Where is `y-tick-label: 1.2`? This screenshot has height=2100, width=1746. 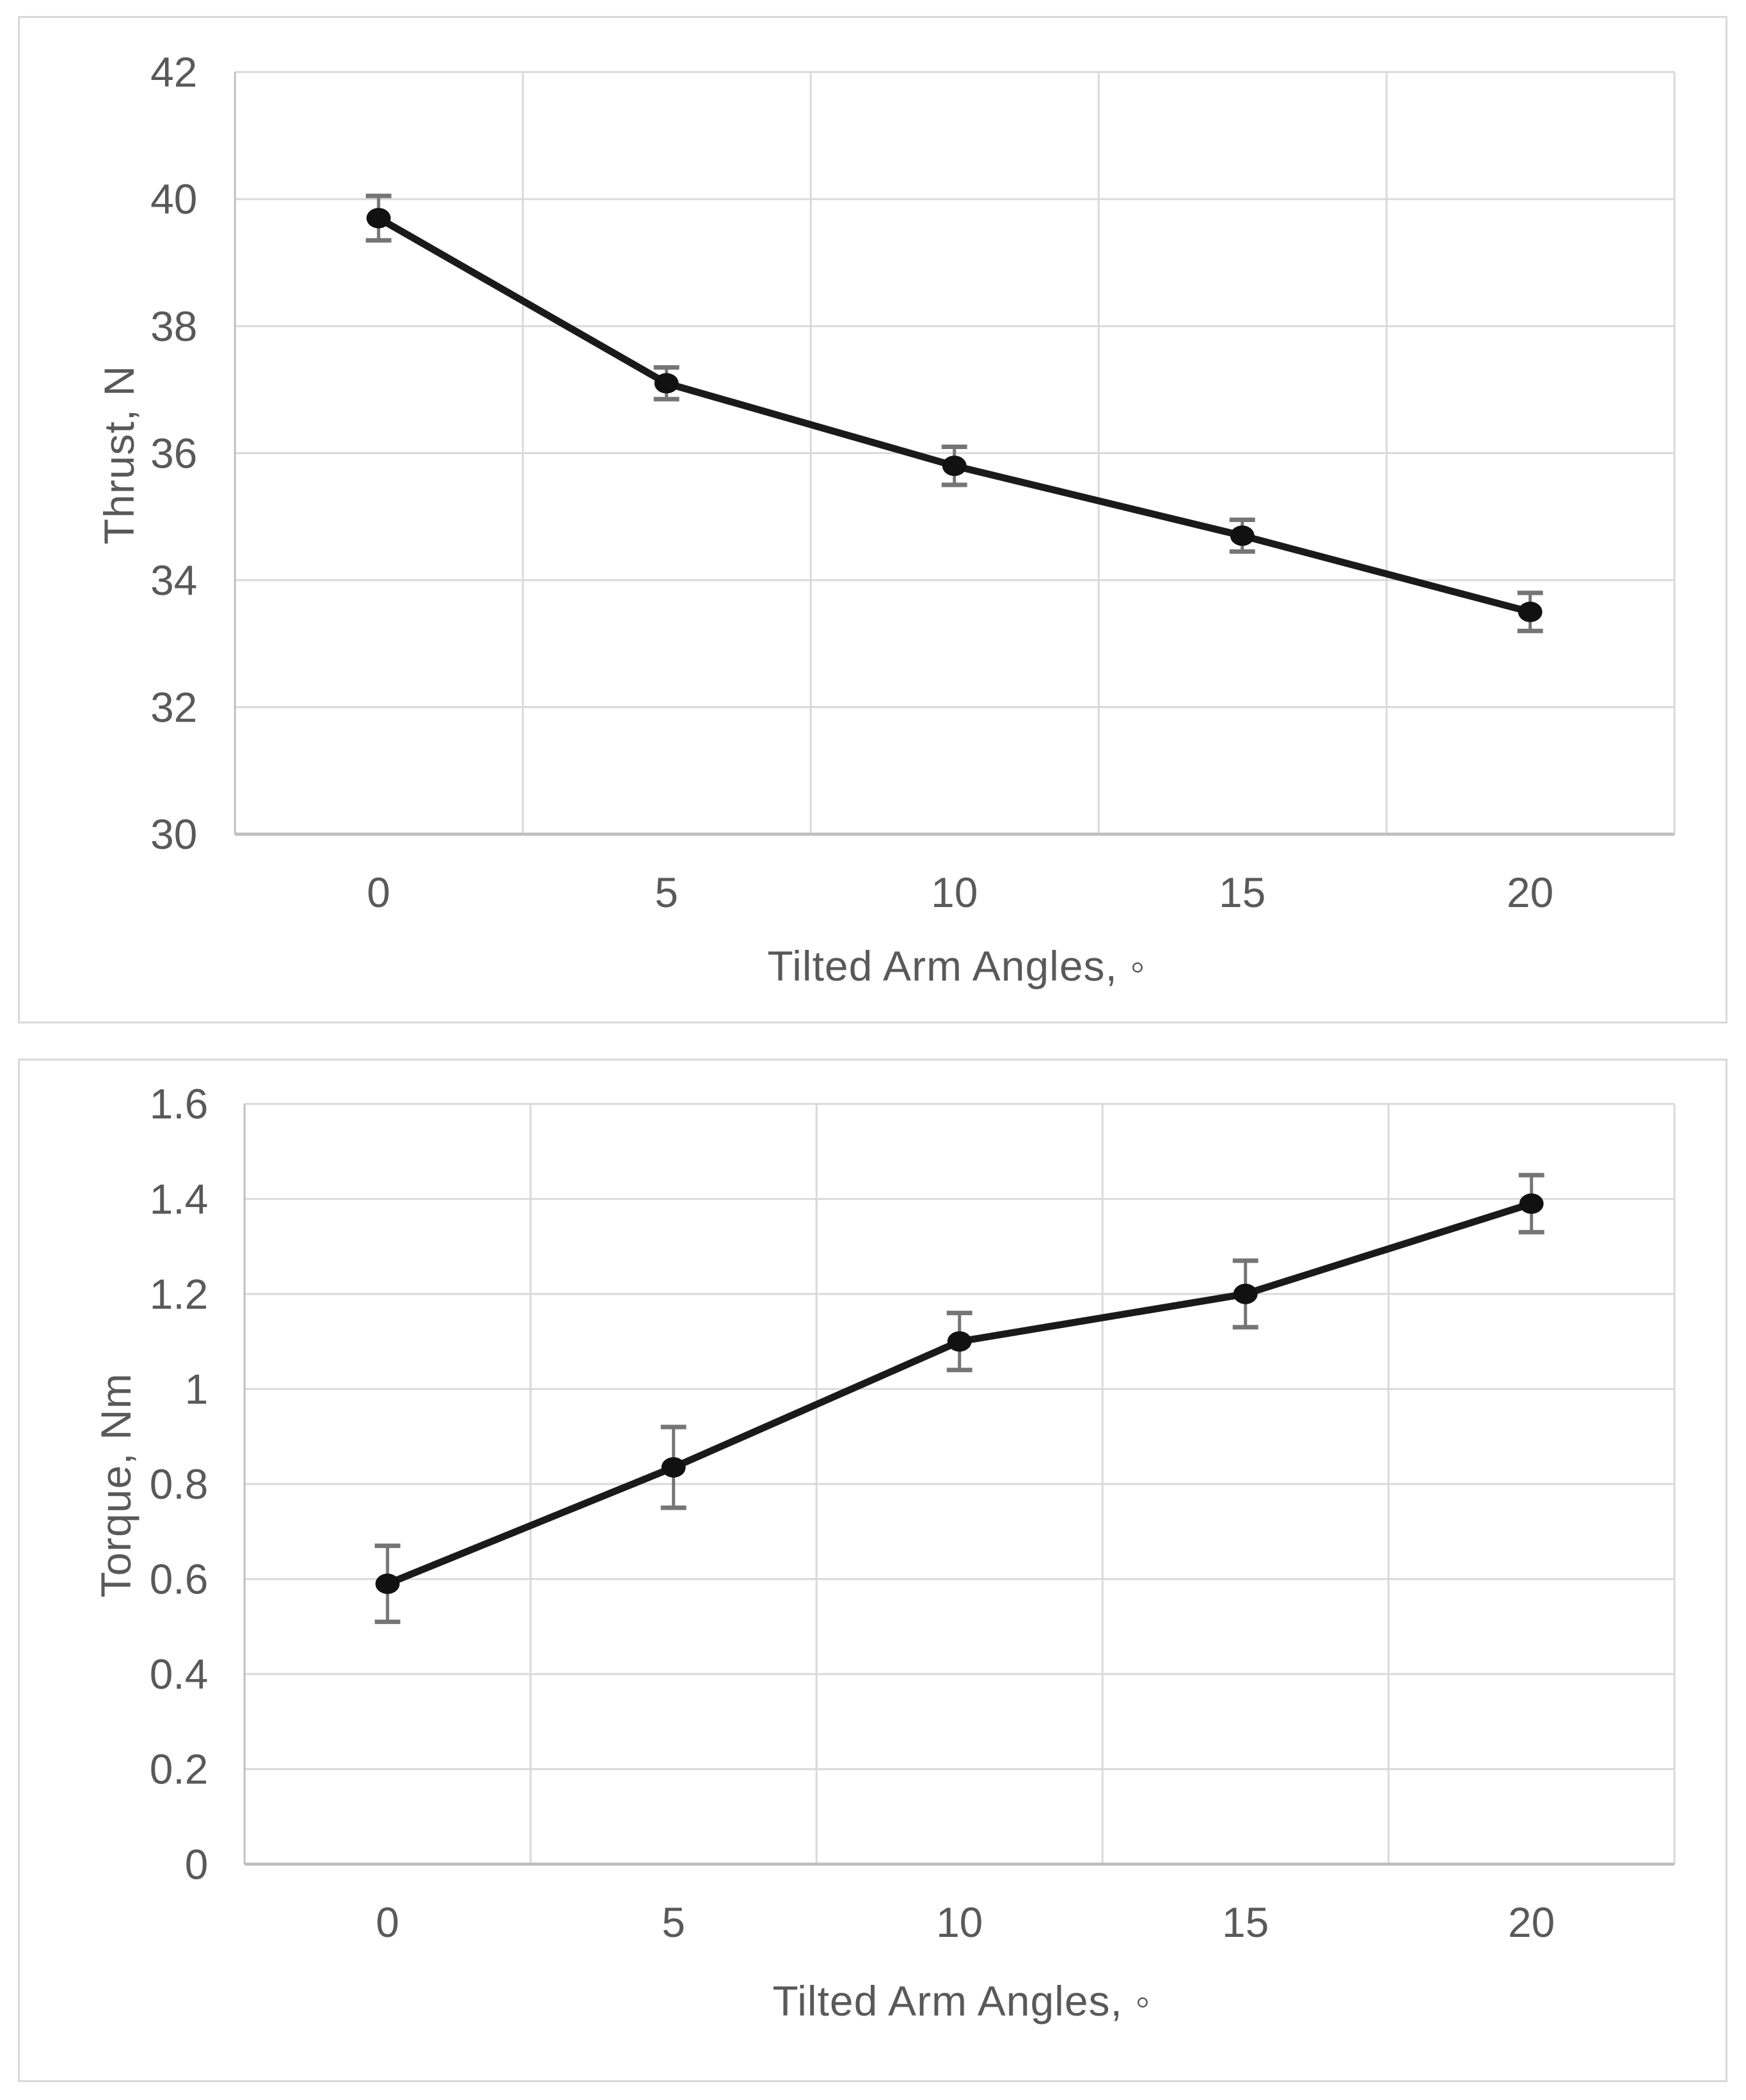
y-tick-label: 1.2 is located at coordinates (179, 1294).